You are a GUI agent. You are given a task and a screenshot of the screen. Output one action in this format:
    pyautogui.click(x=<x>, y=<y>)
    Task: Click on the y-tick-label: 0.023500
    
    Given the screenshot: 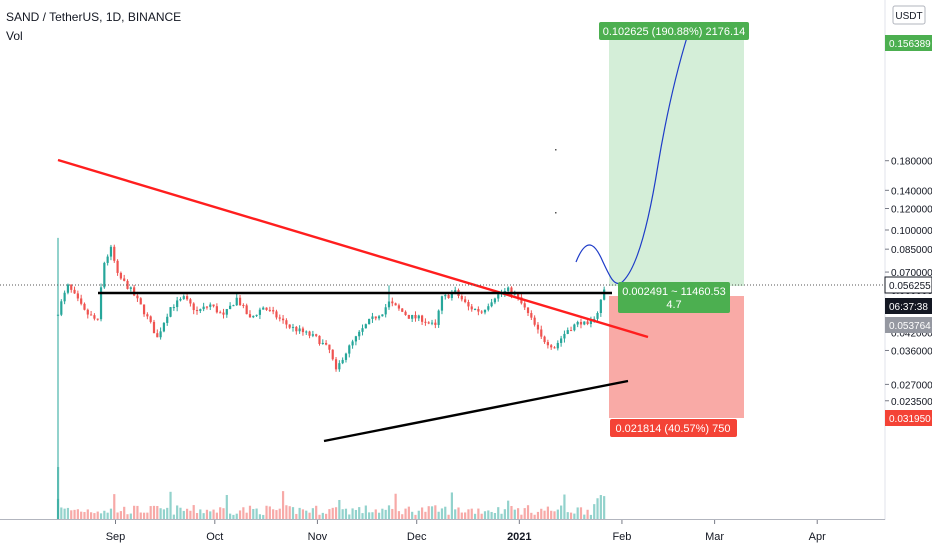 What is the action you would take?
    pyautogui.click(x=911, y=402)
    